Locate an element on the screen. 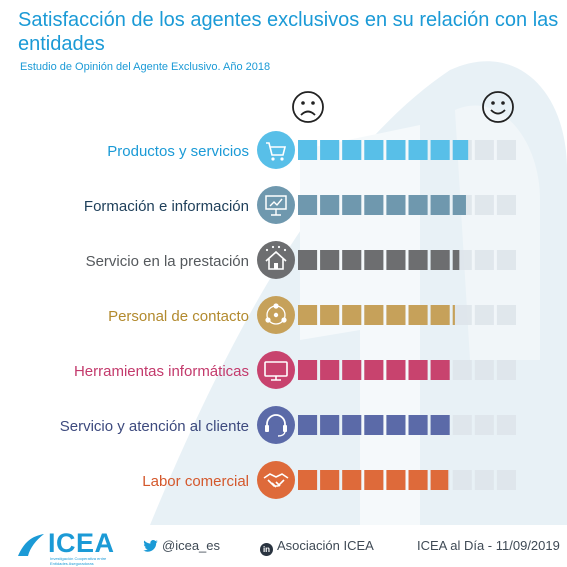  category-label-herramientas-informaticas: Herramientas informáticas is located at coordinates (161, 371).